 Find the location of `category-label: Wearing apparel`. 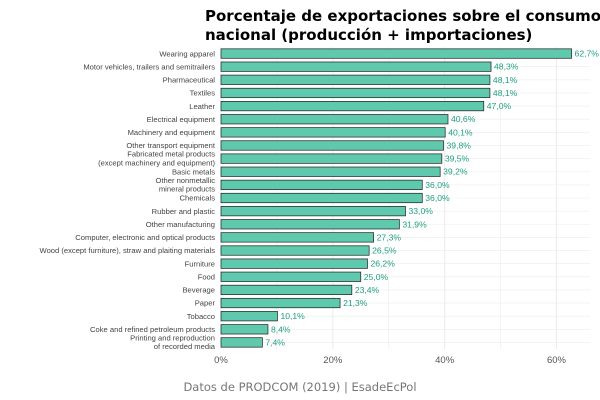

category-label: Wearing apparel is located at coordinates (187, 53).